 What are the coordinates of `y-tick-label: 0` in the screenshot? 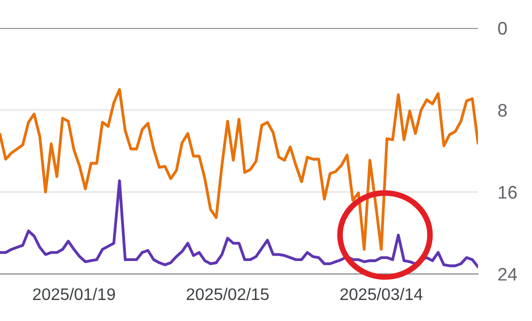 It's located at (502, 28).